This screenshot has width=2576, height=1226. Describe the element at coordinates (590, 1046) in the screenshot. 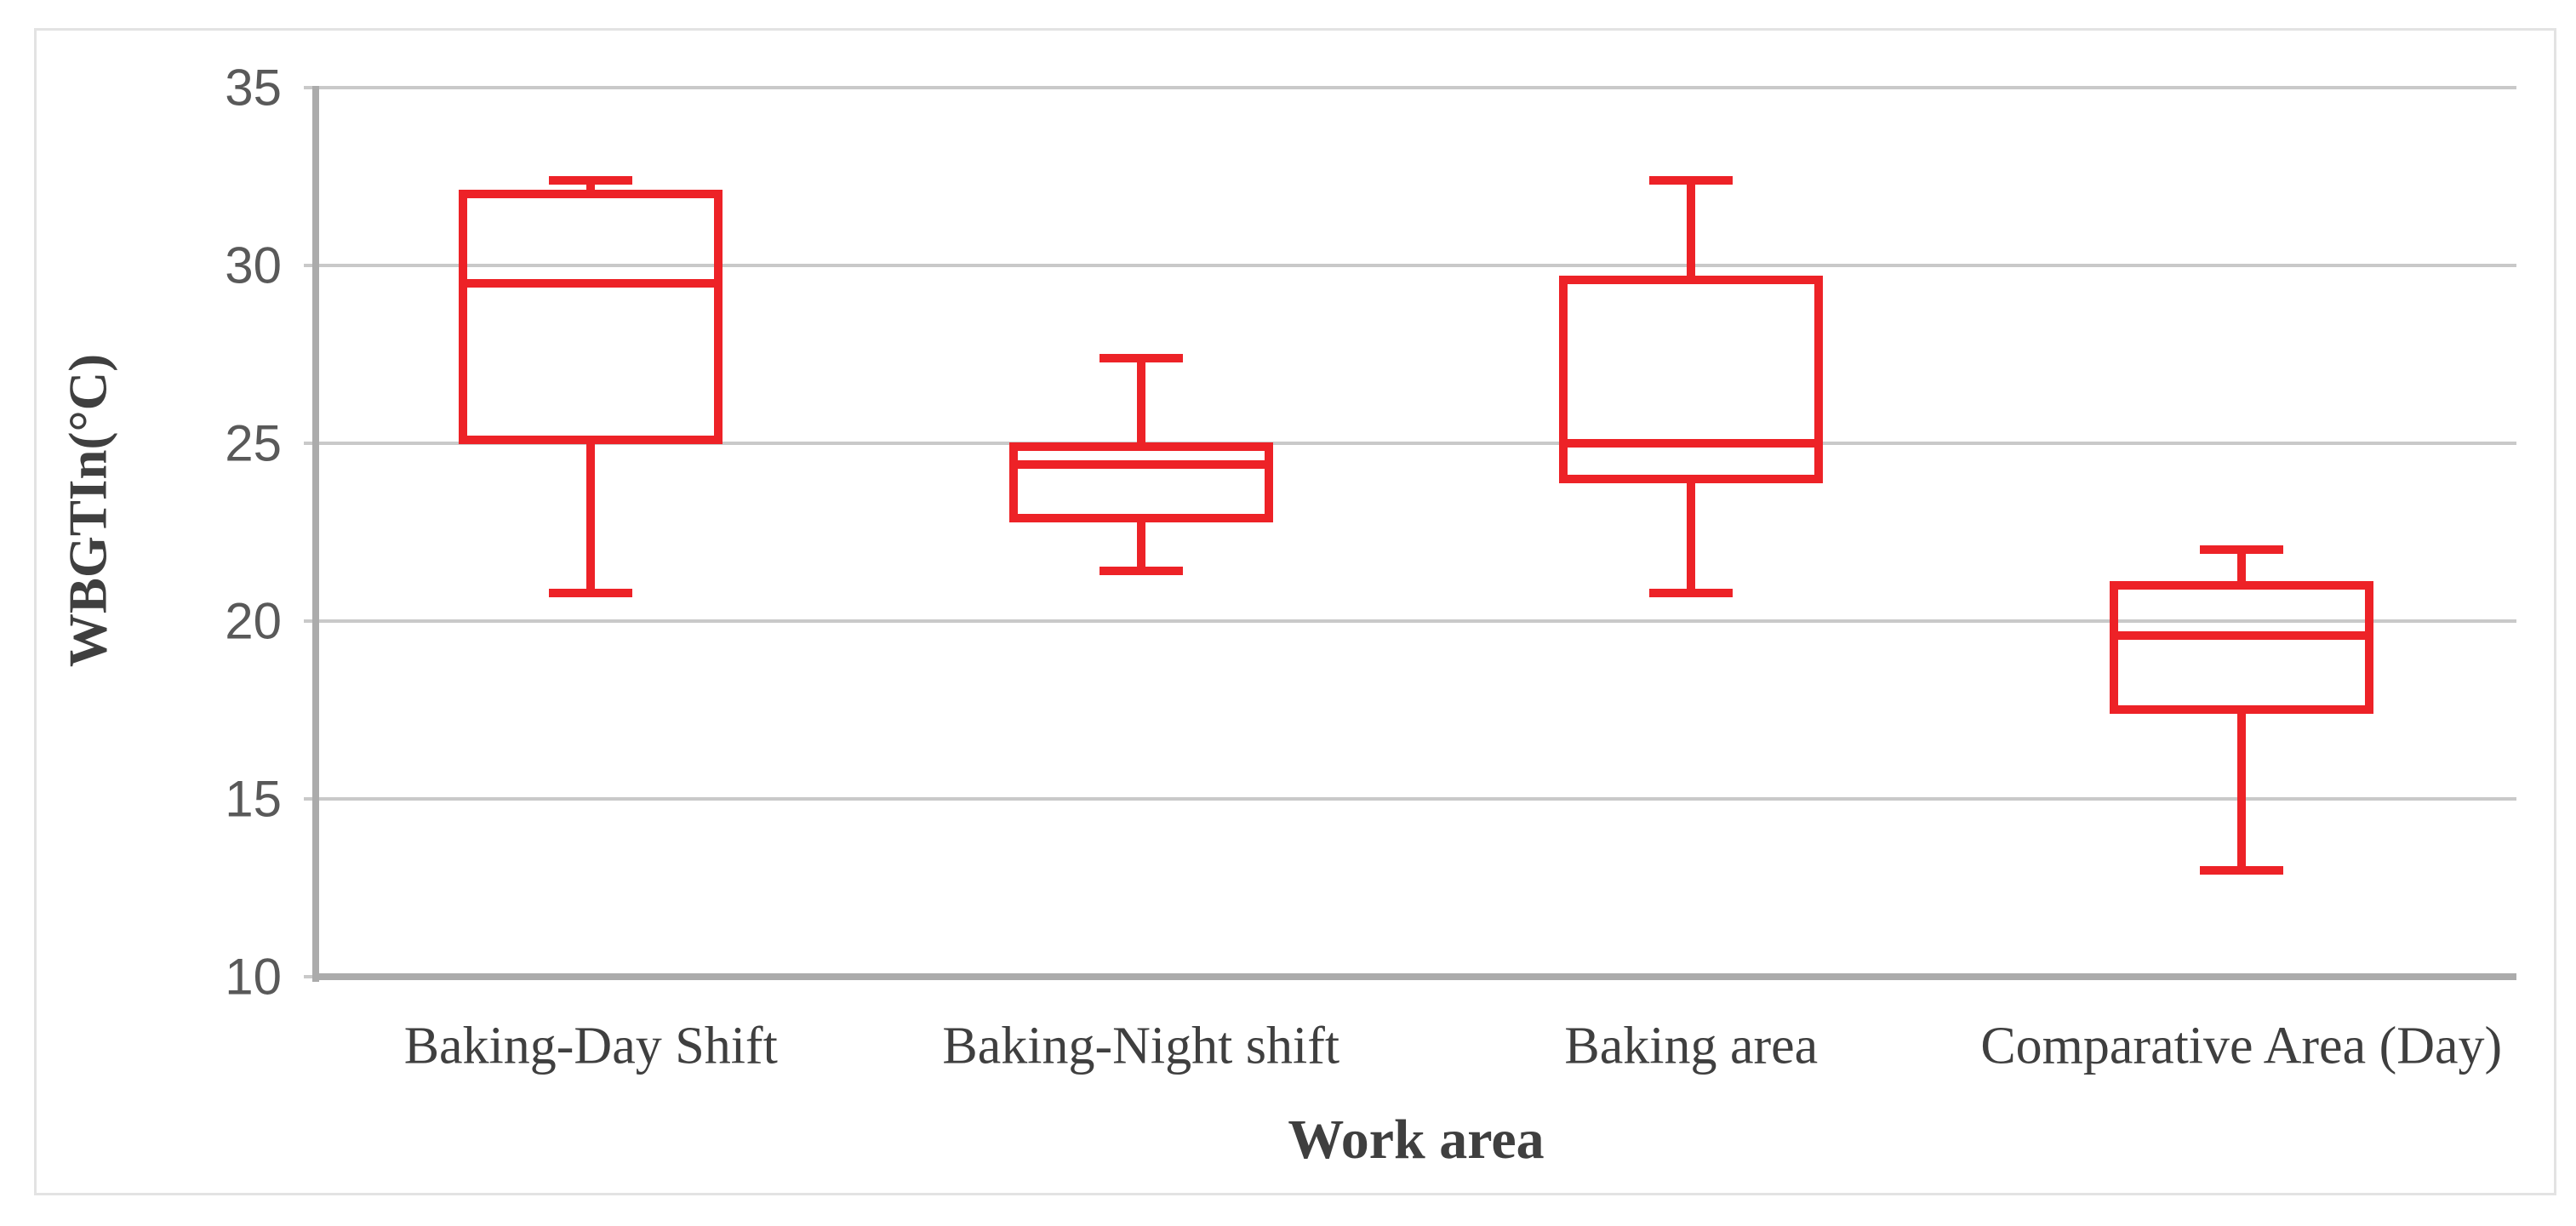

I see `category-label: Baking-Day Shift` at that location.